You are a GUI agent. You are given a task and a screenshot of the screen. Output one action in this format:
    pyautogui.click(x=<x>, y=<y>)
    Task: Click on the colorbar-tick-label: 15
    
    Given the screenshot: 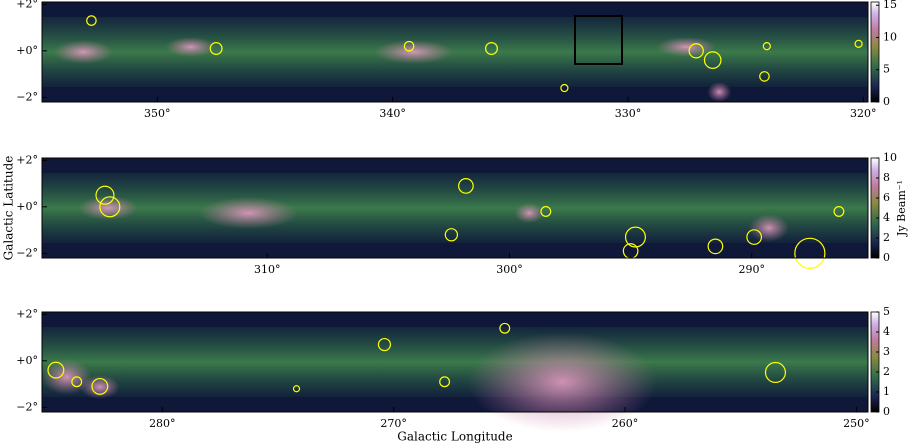 What is the action you would take?
    pyautogui.click(x=890, y=5)
    